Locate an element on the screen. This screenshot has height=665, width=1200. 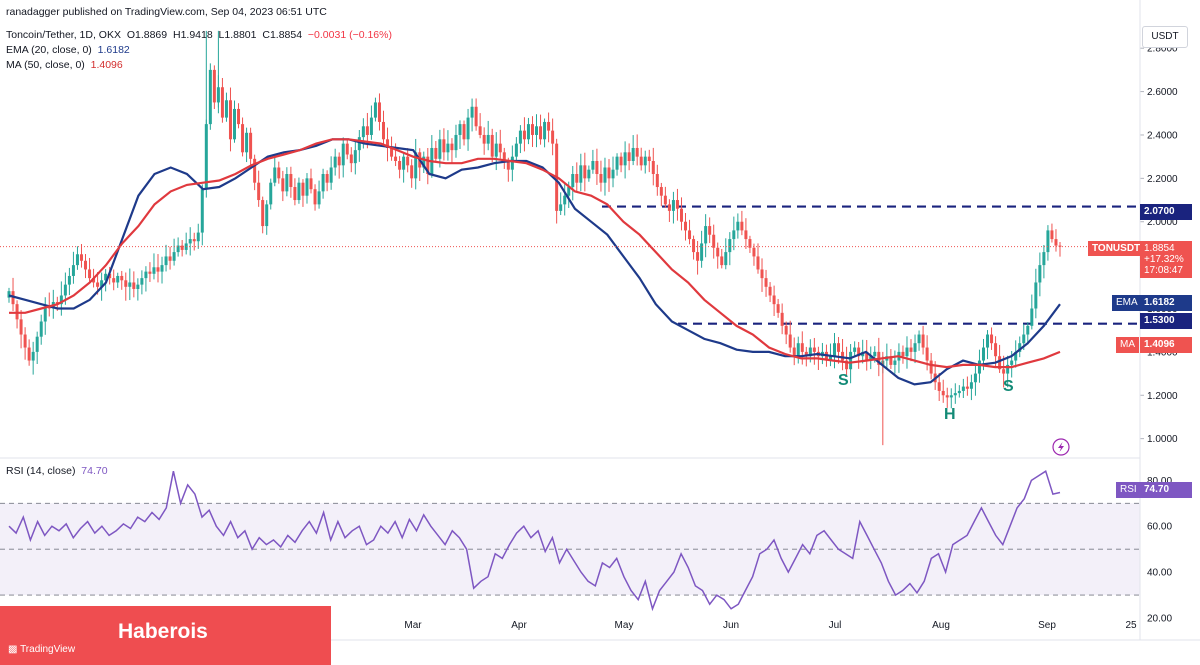
right-shoulder-label: S is located at coordinates (1008, 386).